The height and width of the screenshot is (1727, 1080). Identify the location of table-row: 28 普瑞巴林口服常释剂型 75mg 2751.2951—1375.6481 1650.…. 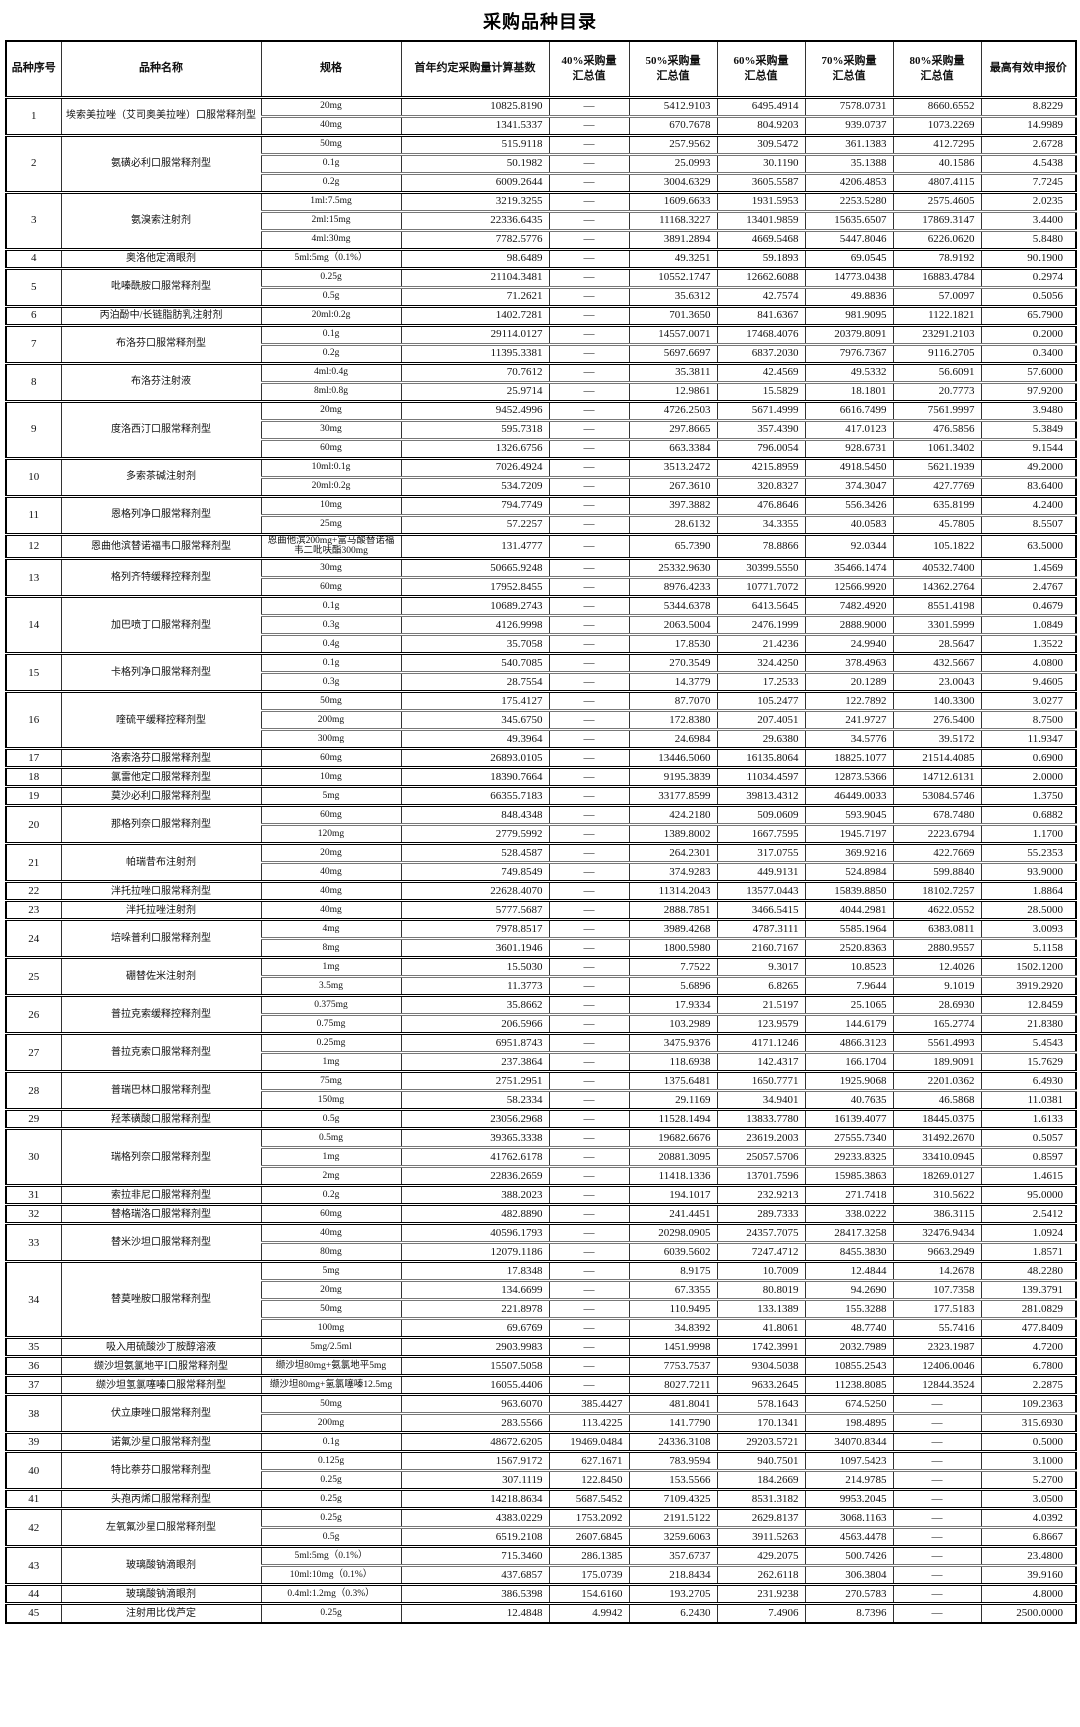
(541, 1090).